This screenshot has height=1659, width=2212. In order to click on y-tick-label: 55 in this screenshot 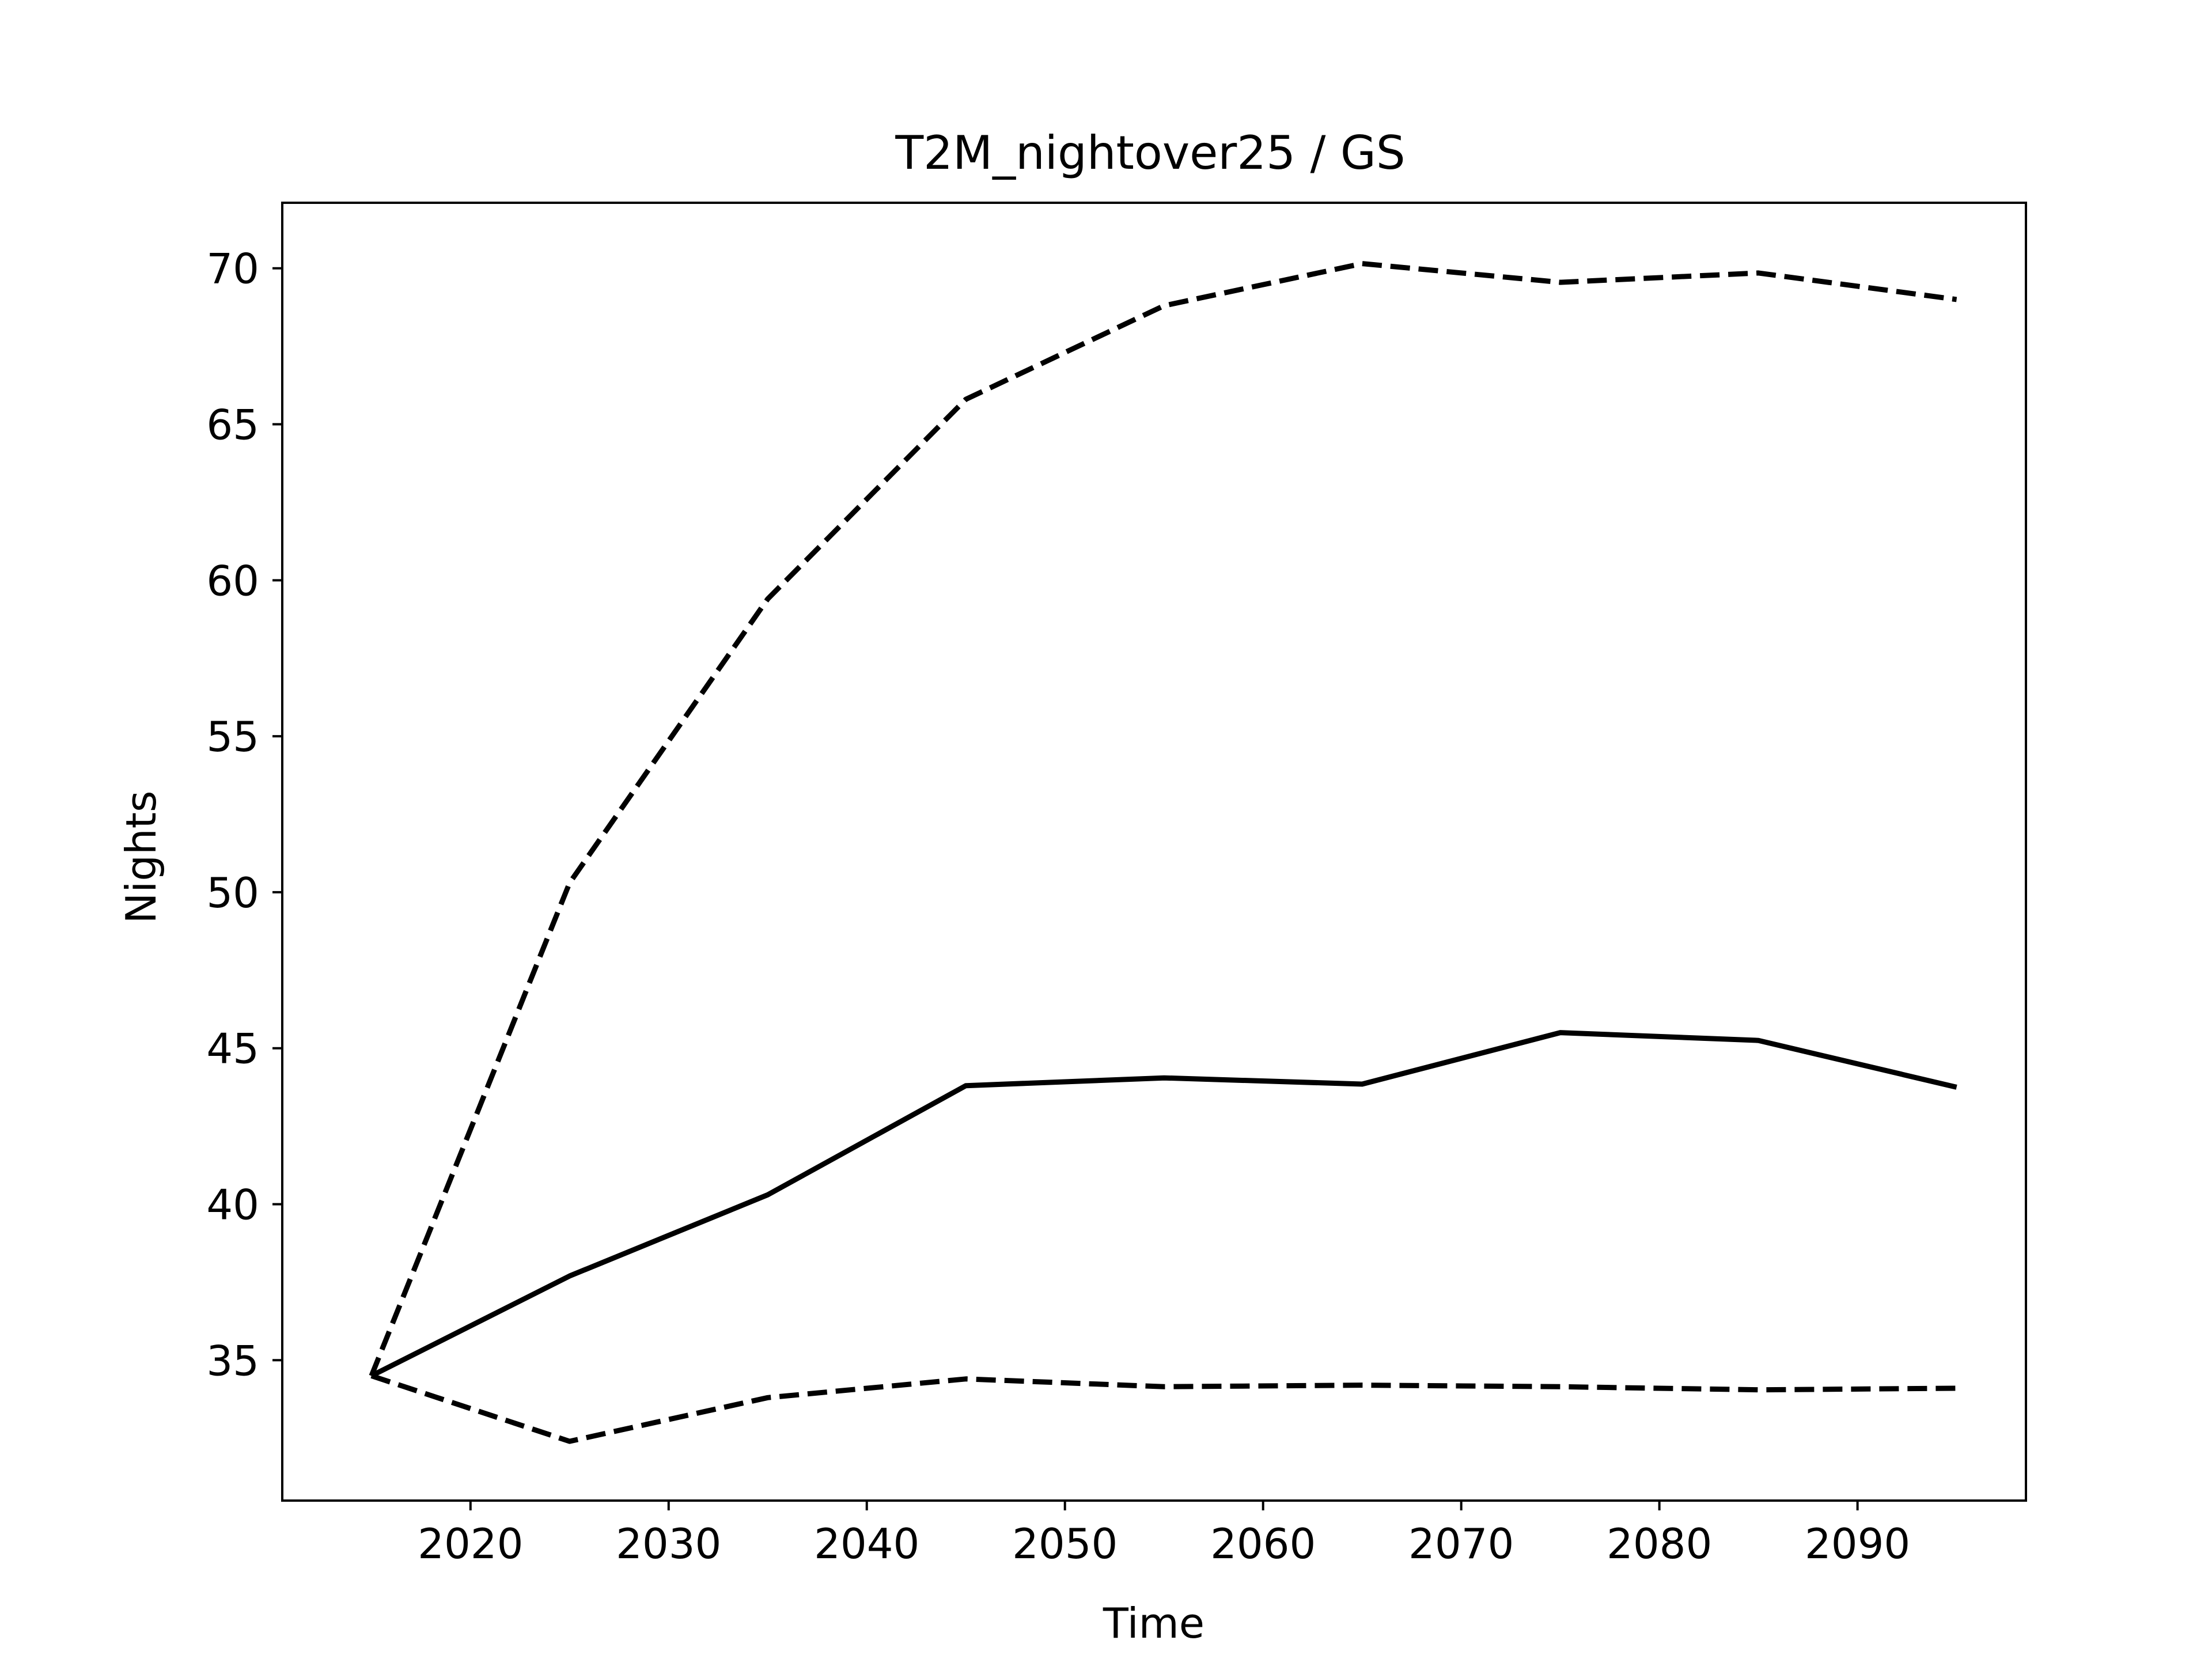, I will do `click(232, 737)`.